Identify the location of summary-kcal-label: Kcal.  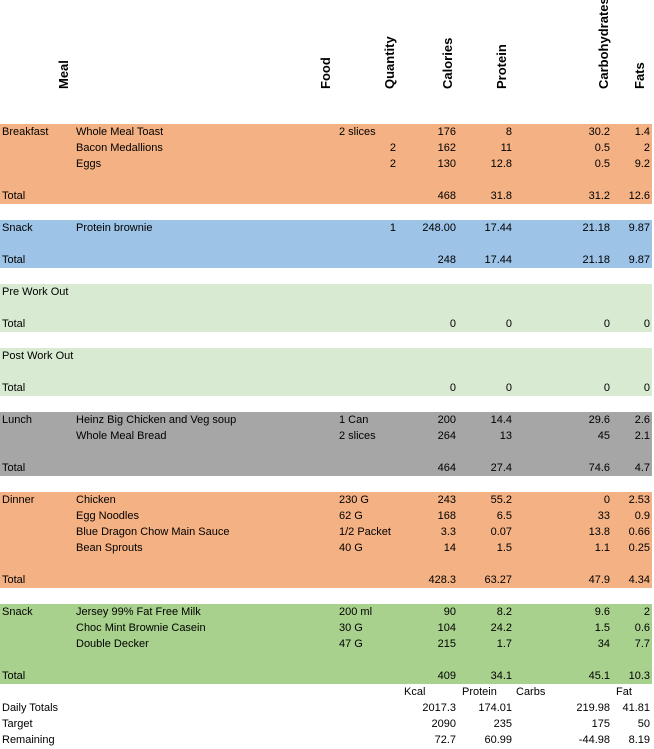
(415, 692).